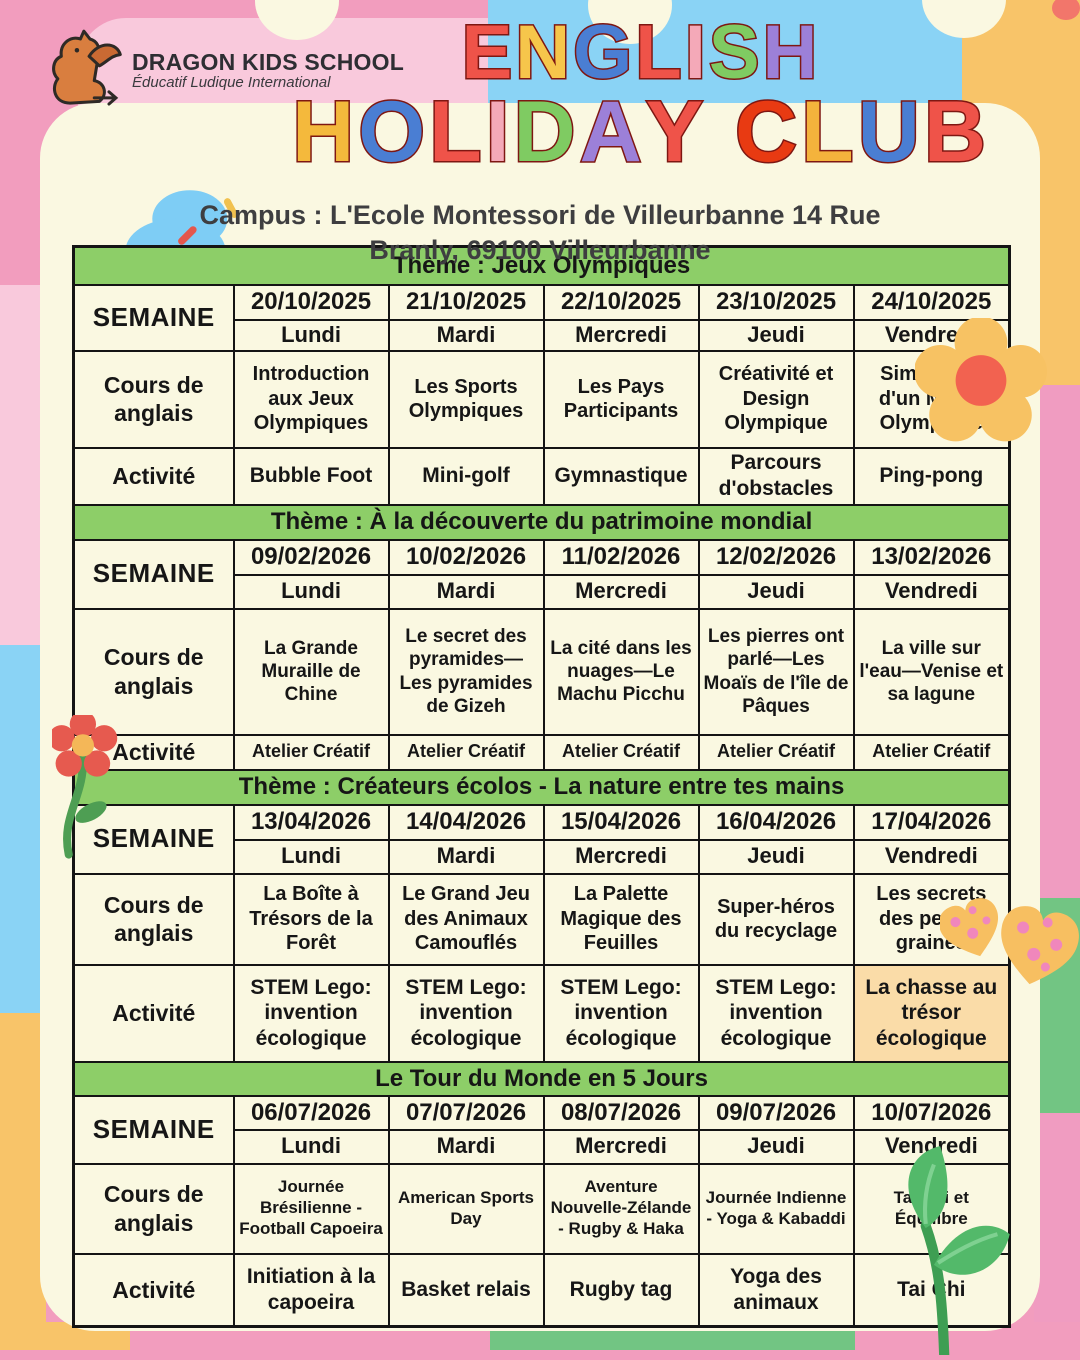 The height and width of the screenshot is (1360, 1080). I want to click on title-letter: D, so click(545, 132).